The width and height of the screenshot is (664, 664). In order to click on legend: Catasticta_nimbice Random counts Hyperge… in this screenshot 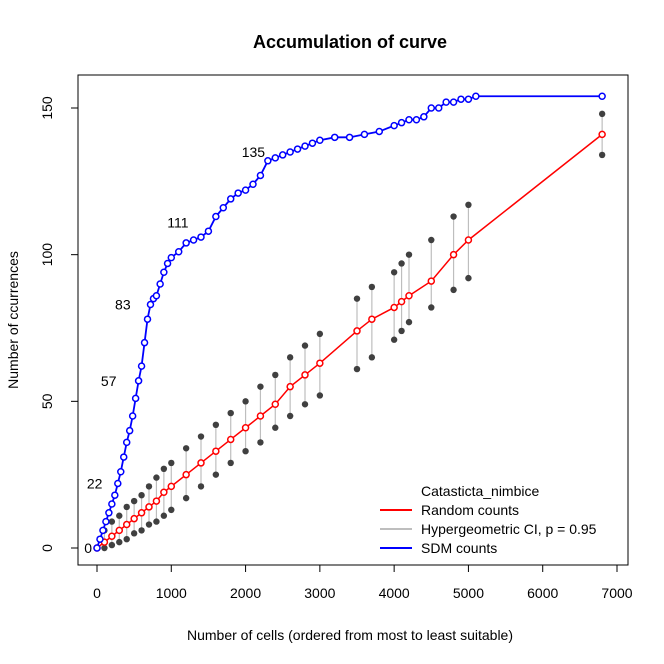, I will do `click(488, 519)`.